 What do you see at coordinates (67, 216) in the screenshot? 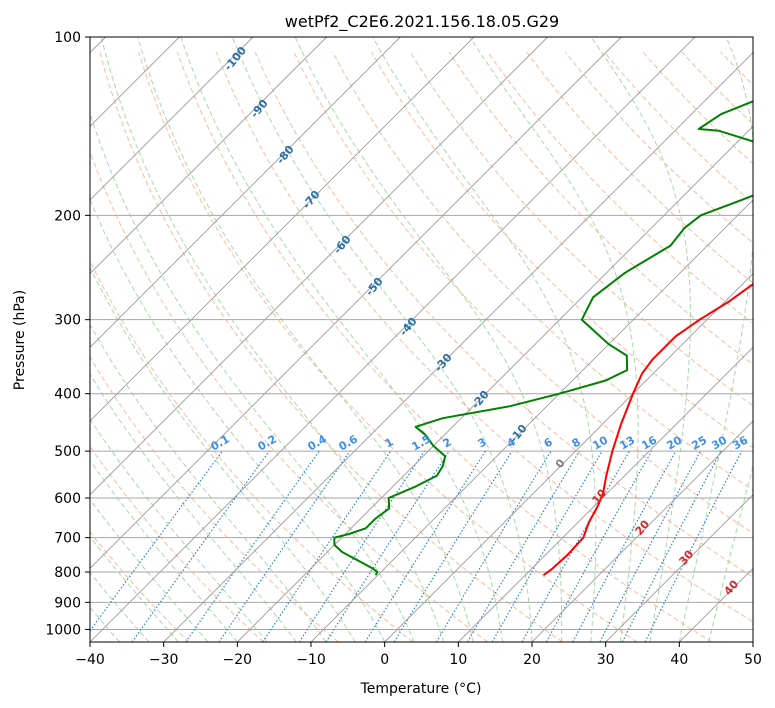
I see `y-tick-label: 200` at bounding box center [67, 216].